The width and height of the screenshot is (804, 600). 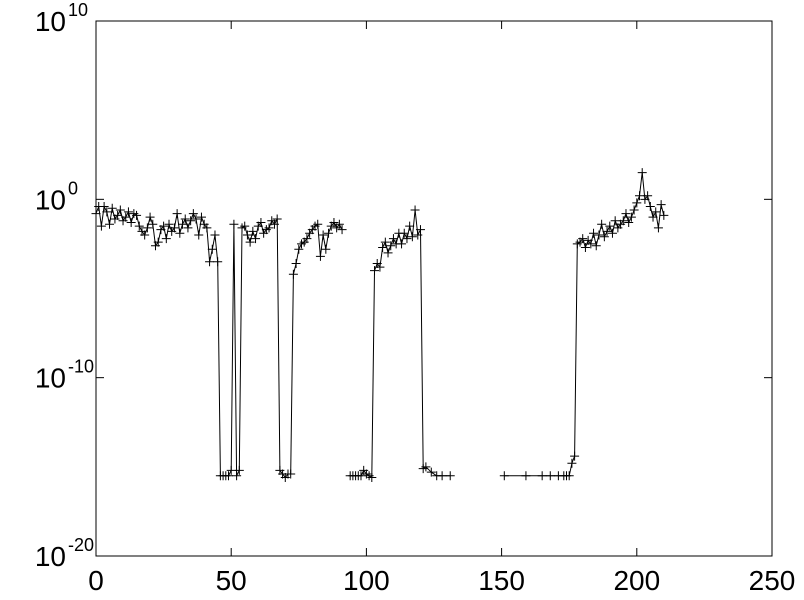 I want to click on y-tick-exponent: -20, so click(x=81, y=545).